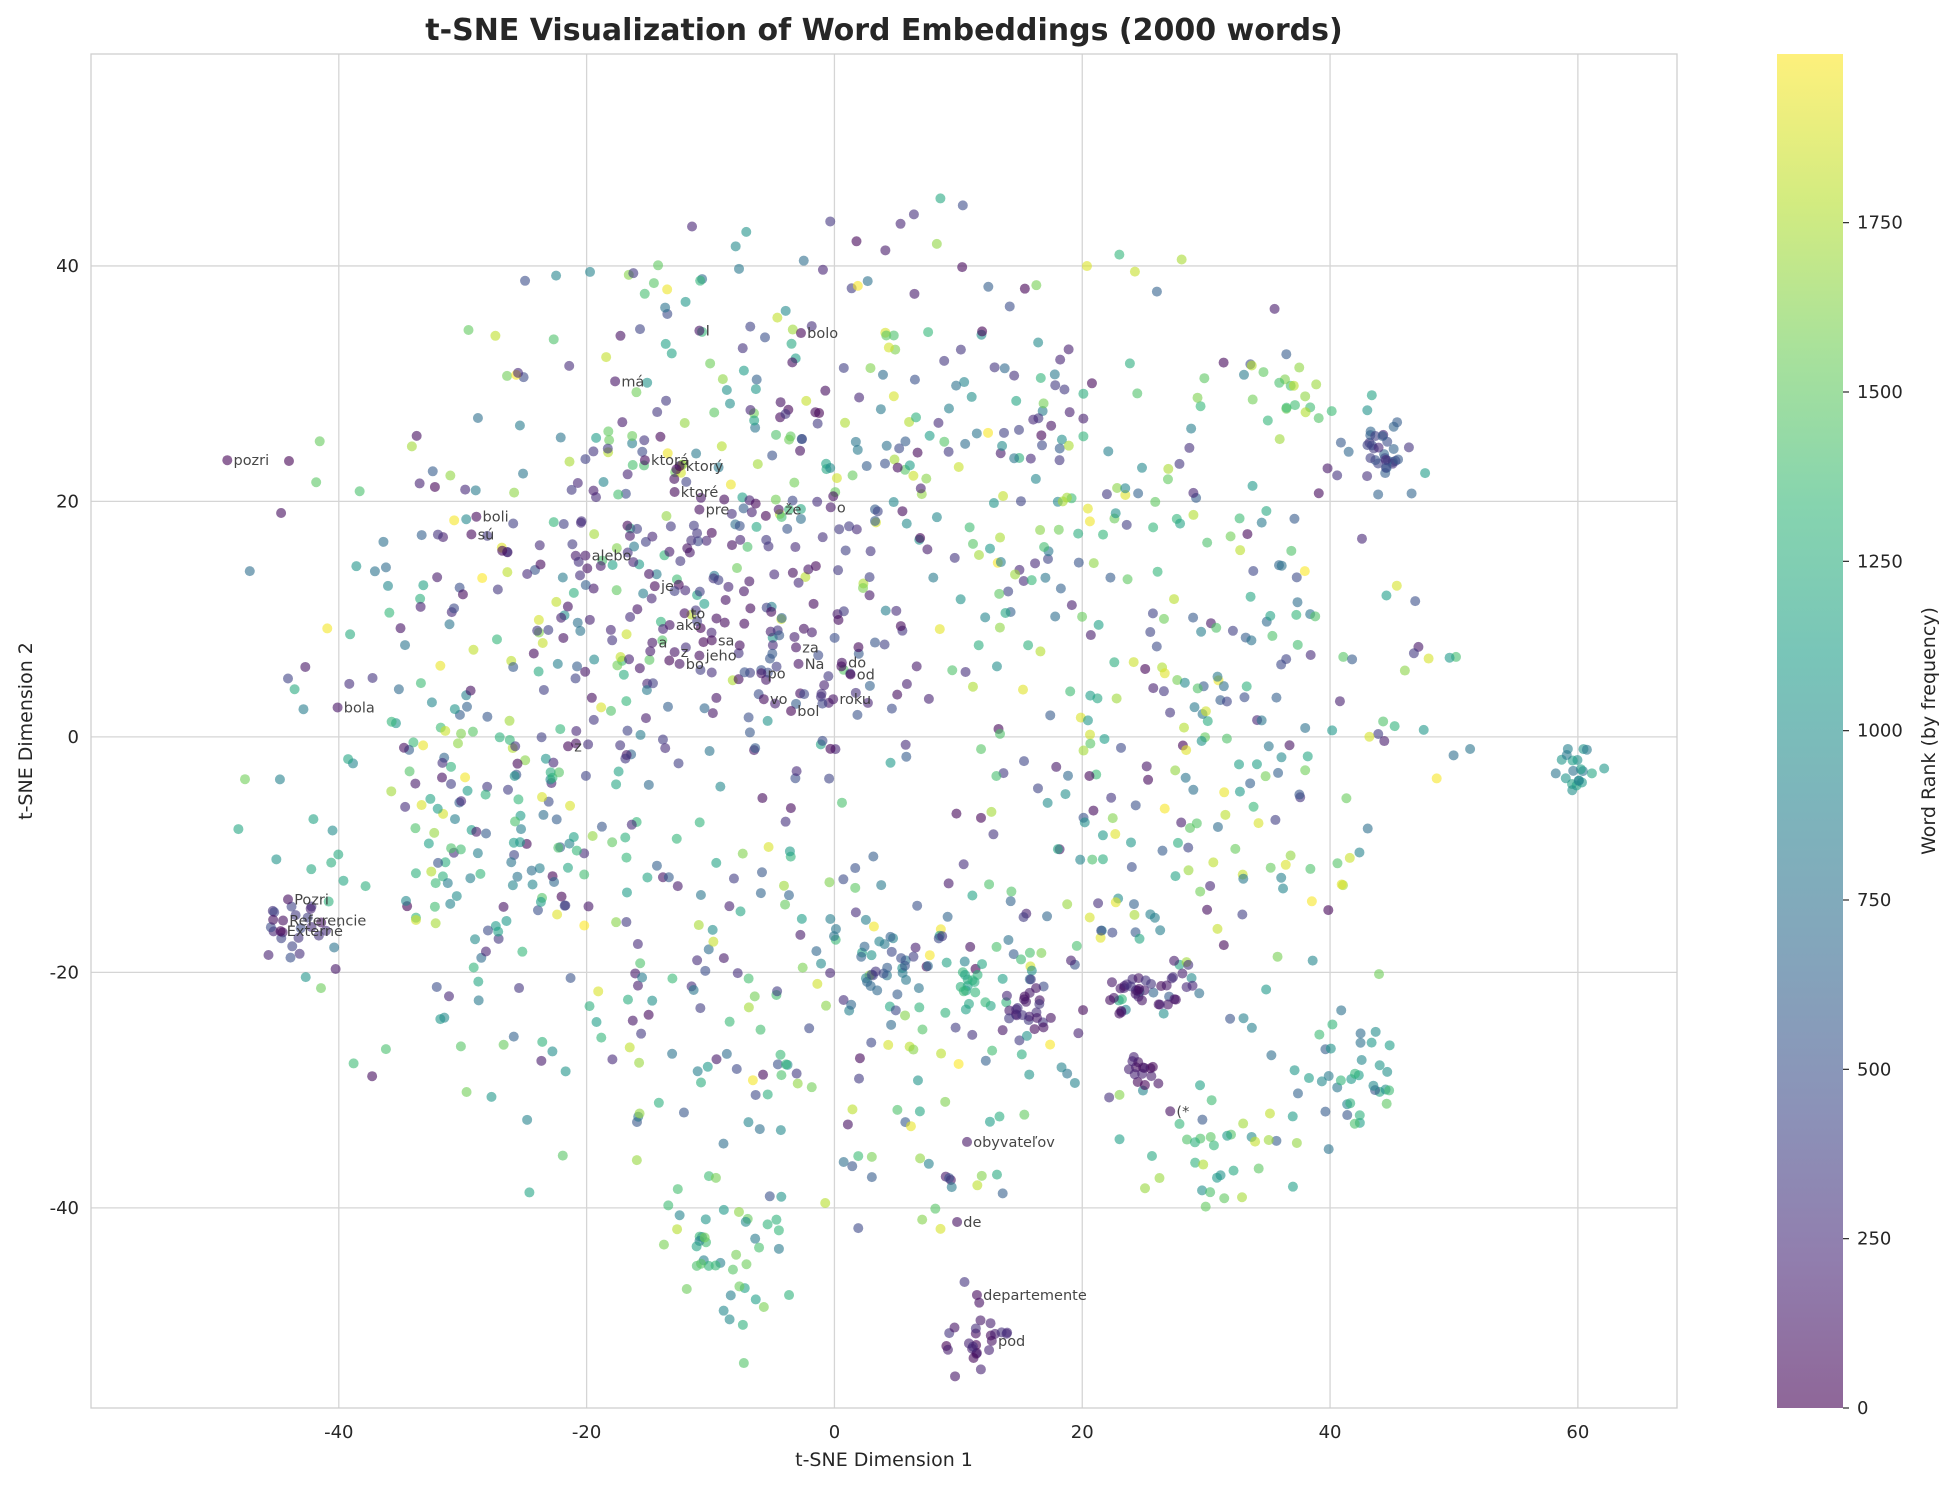  What do you see at coordinates (810, 648) in the screenshot?
I see `word-annotation: za` at bounding box center [810, 648].